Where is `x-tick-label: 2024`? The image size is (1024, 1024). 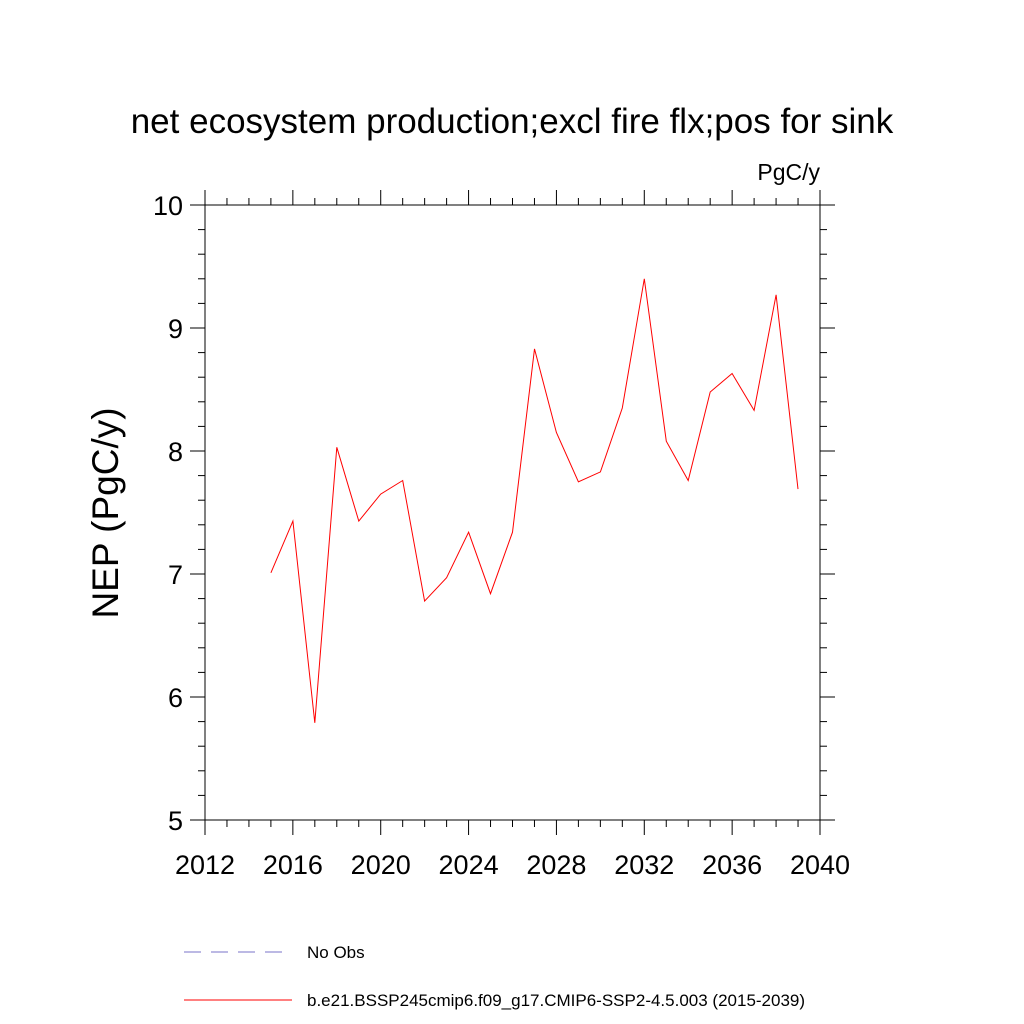 x-tick-label: 2024 is located at coordinates (469, 865).